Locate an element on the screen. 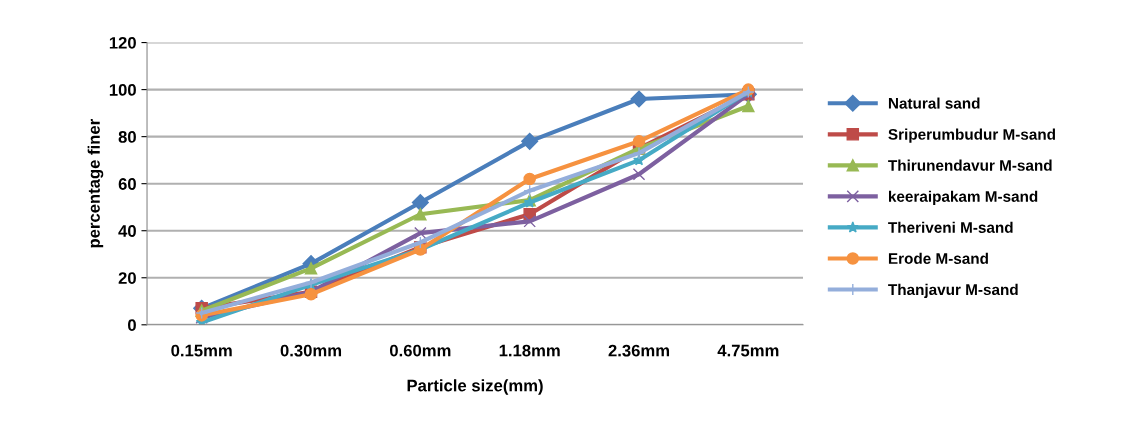 The image size is (1131, 448). y-tick-label: 100 is located at coordinates (122, 90).